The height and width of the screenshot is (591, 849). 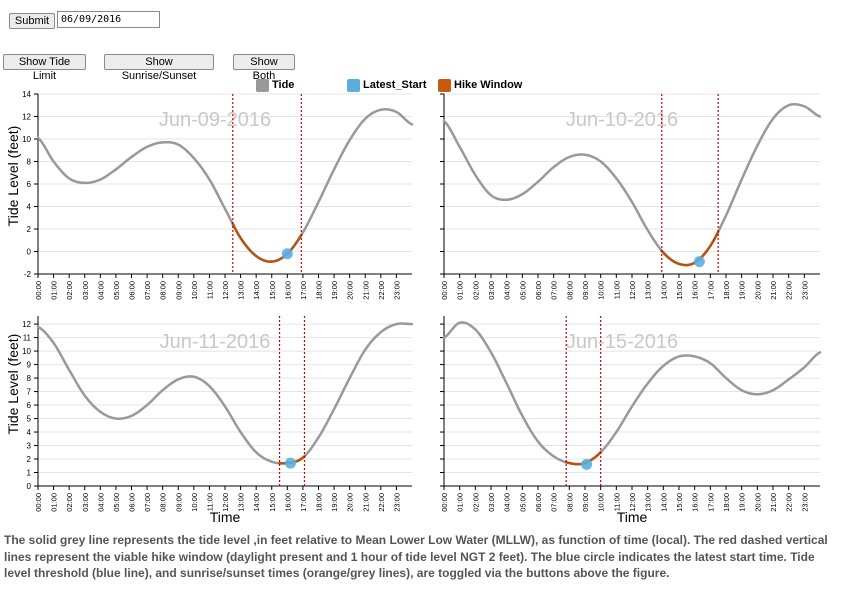 What do you see at coordinates (29, 419) in the screenshot?
I see `y-tick-label: 5` at bounding box center [29, 419].